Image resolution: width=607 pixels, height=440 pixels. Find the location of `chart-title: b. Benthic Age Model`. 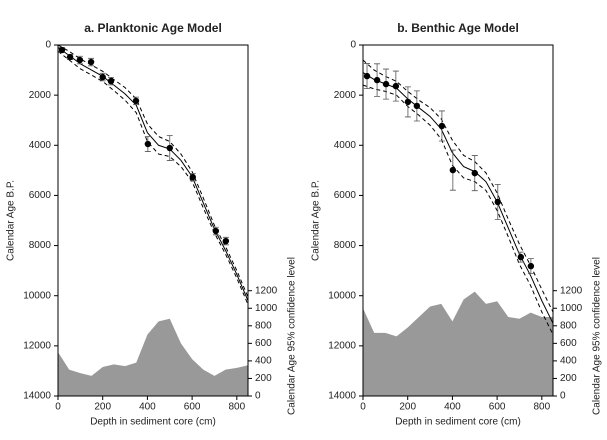

chart-title: b. Benthic Age Model is located at coordinates (458, 28).